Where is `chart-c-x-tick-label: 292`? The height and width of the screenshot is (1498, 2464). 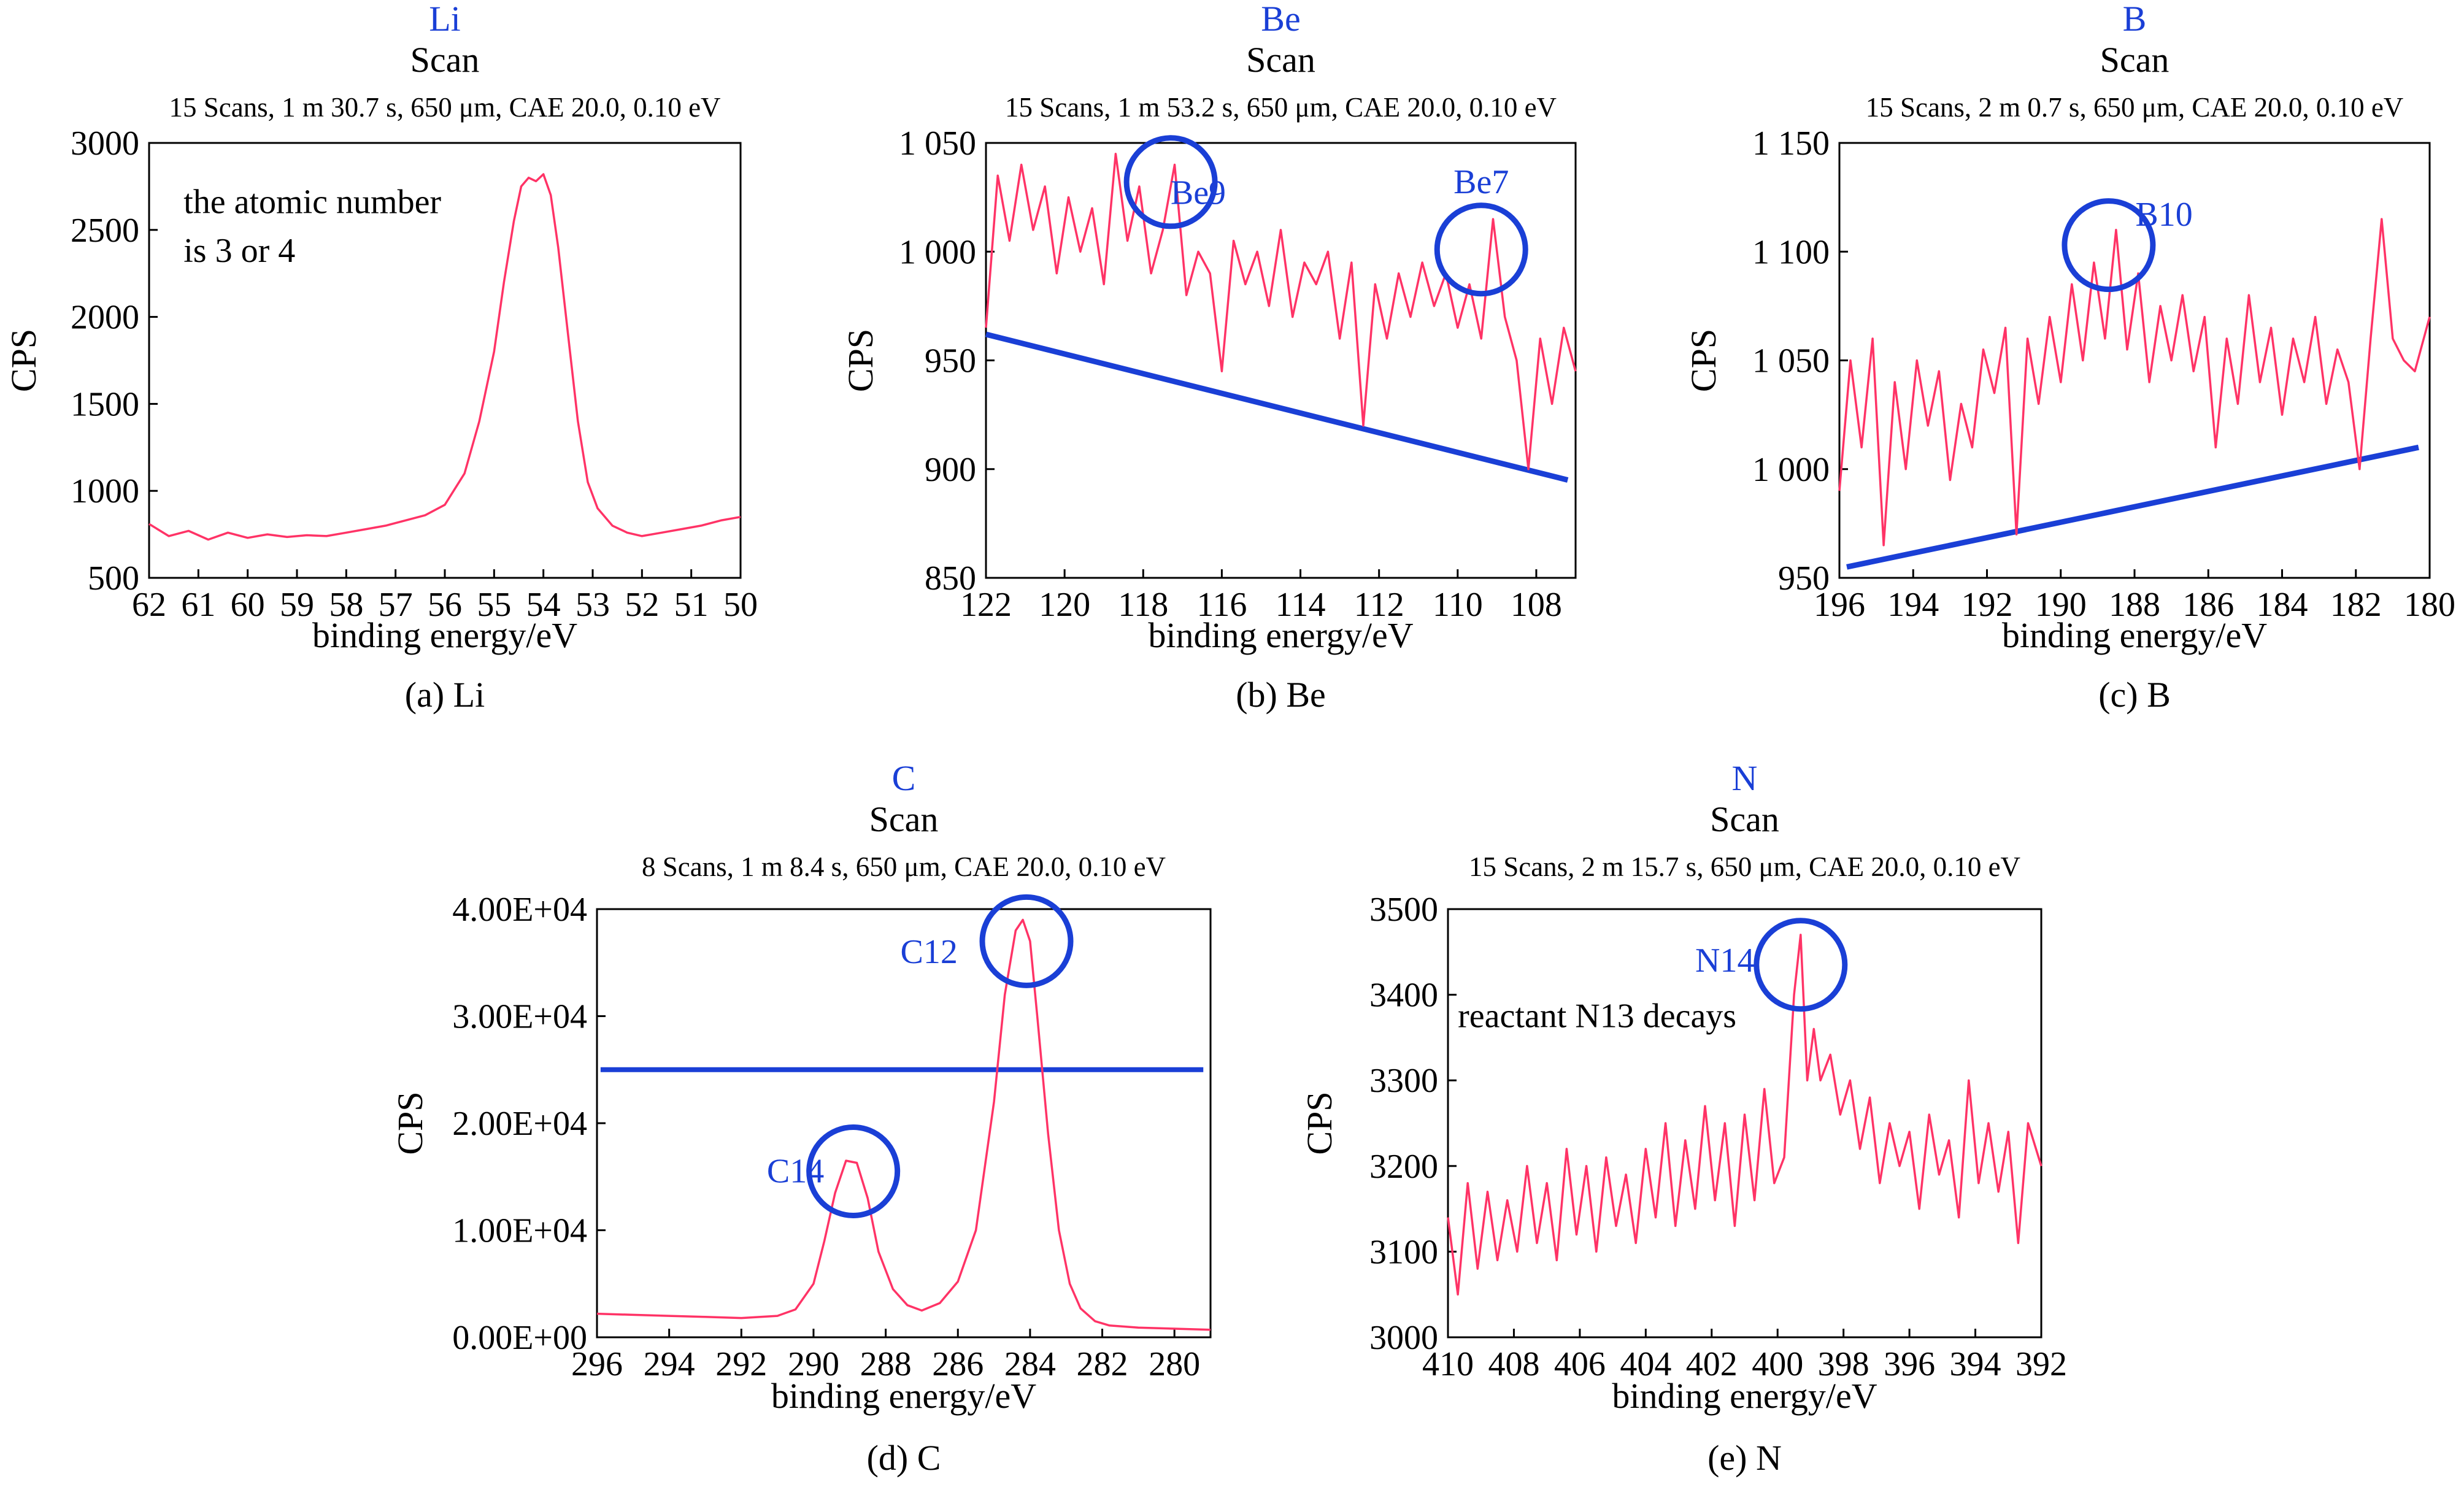 chart-c-x-tick-label: 292 is located at coordinates (741, 1364).